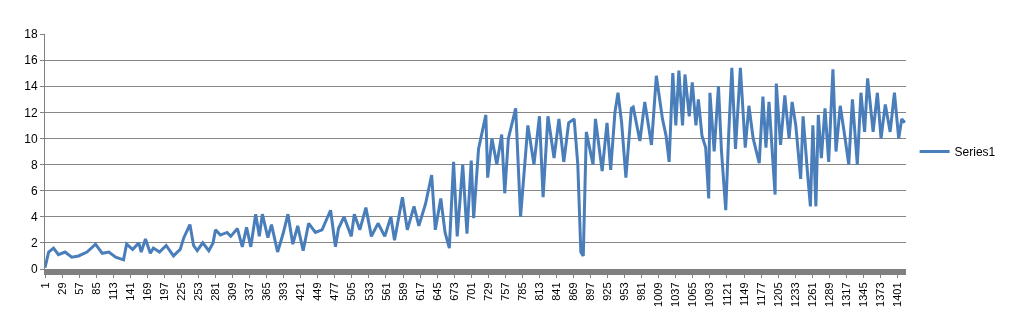 This screenshot has width=1021, height=331. Describe the element at coordinates (897, 294) in the screenshot. I see `x-tick-label: 1401` at that location.